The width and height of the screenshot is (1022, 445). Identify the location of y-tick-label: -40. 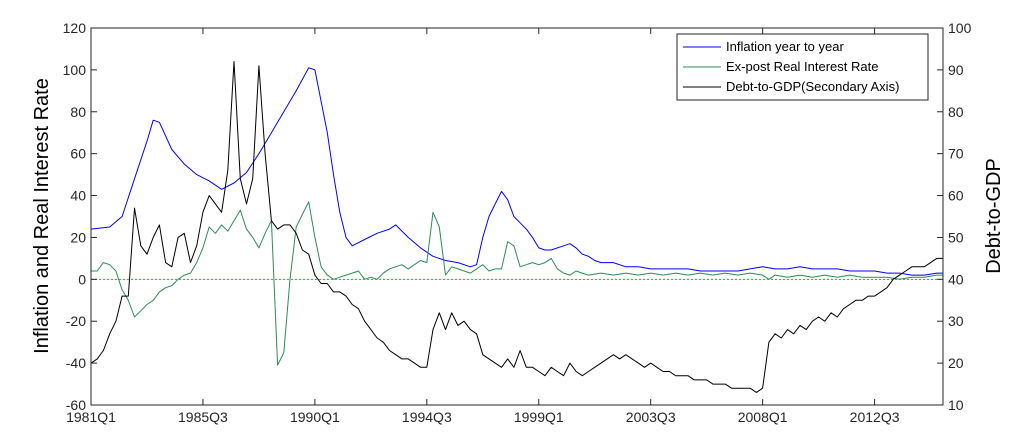
(76, 363).